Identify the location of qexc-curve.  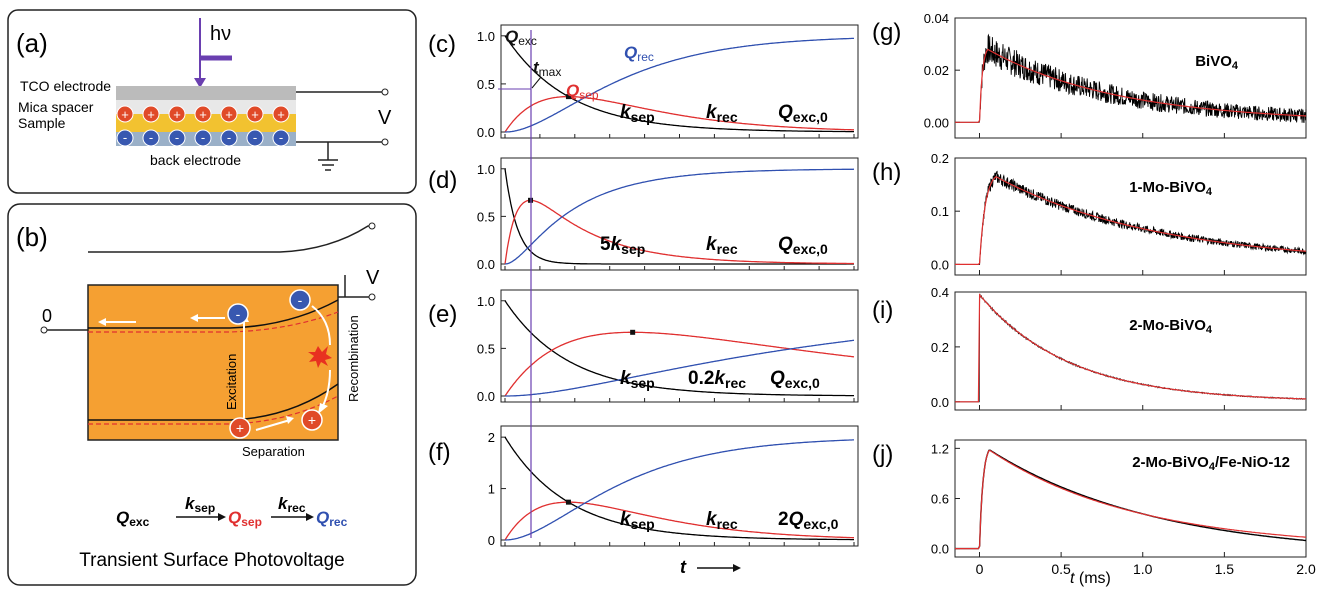
(679, 488).